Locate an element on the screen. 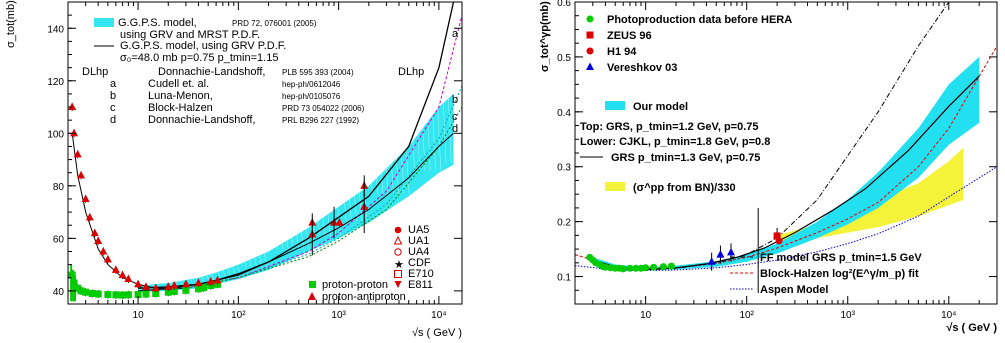  model-key: c is located at coordinates (113, 108).